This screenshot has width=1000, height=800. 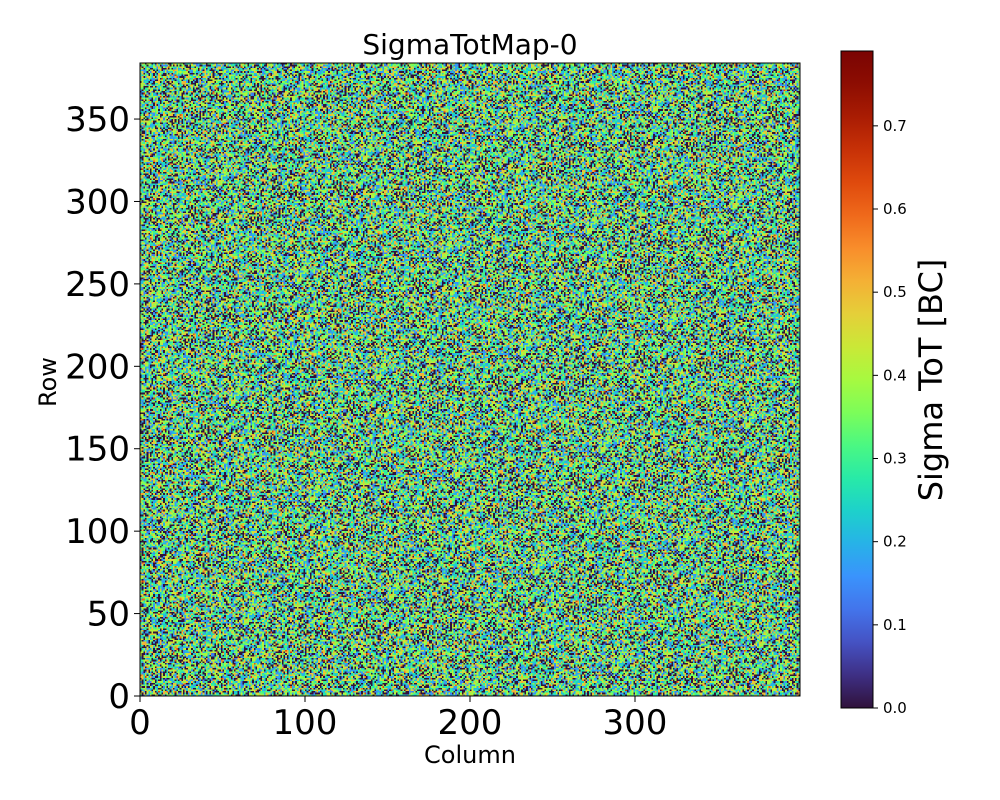 I want to click on y-tick-label: 250, so click(x=97, y=285).